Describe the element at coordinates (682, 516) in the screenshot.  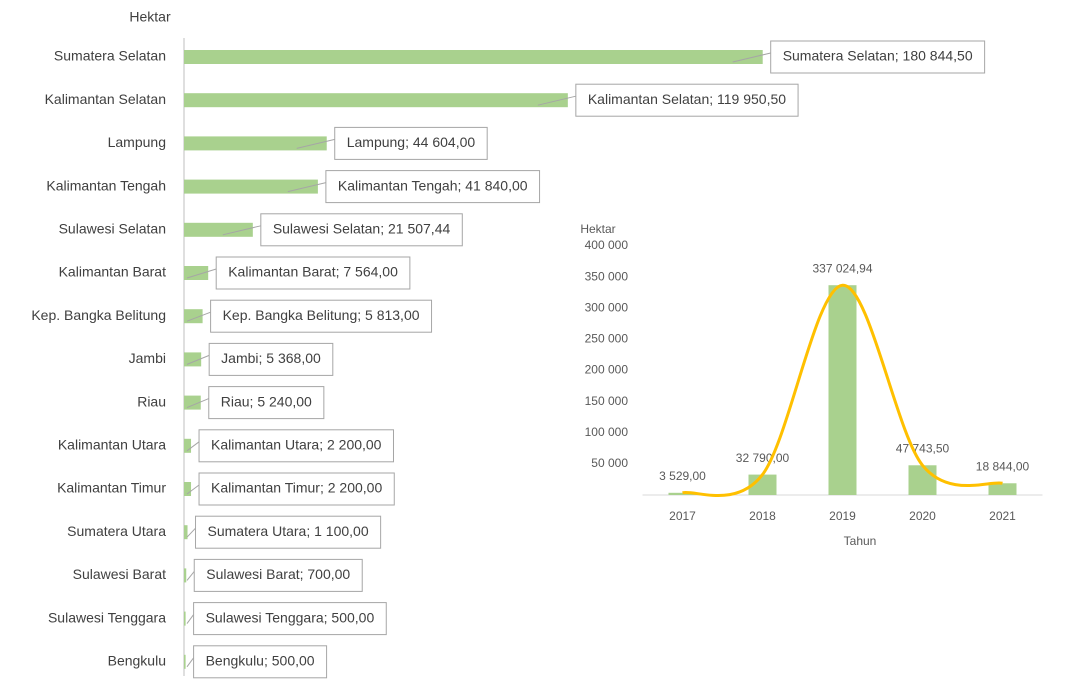
I see `x-tick-label: 2017` at that location.